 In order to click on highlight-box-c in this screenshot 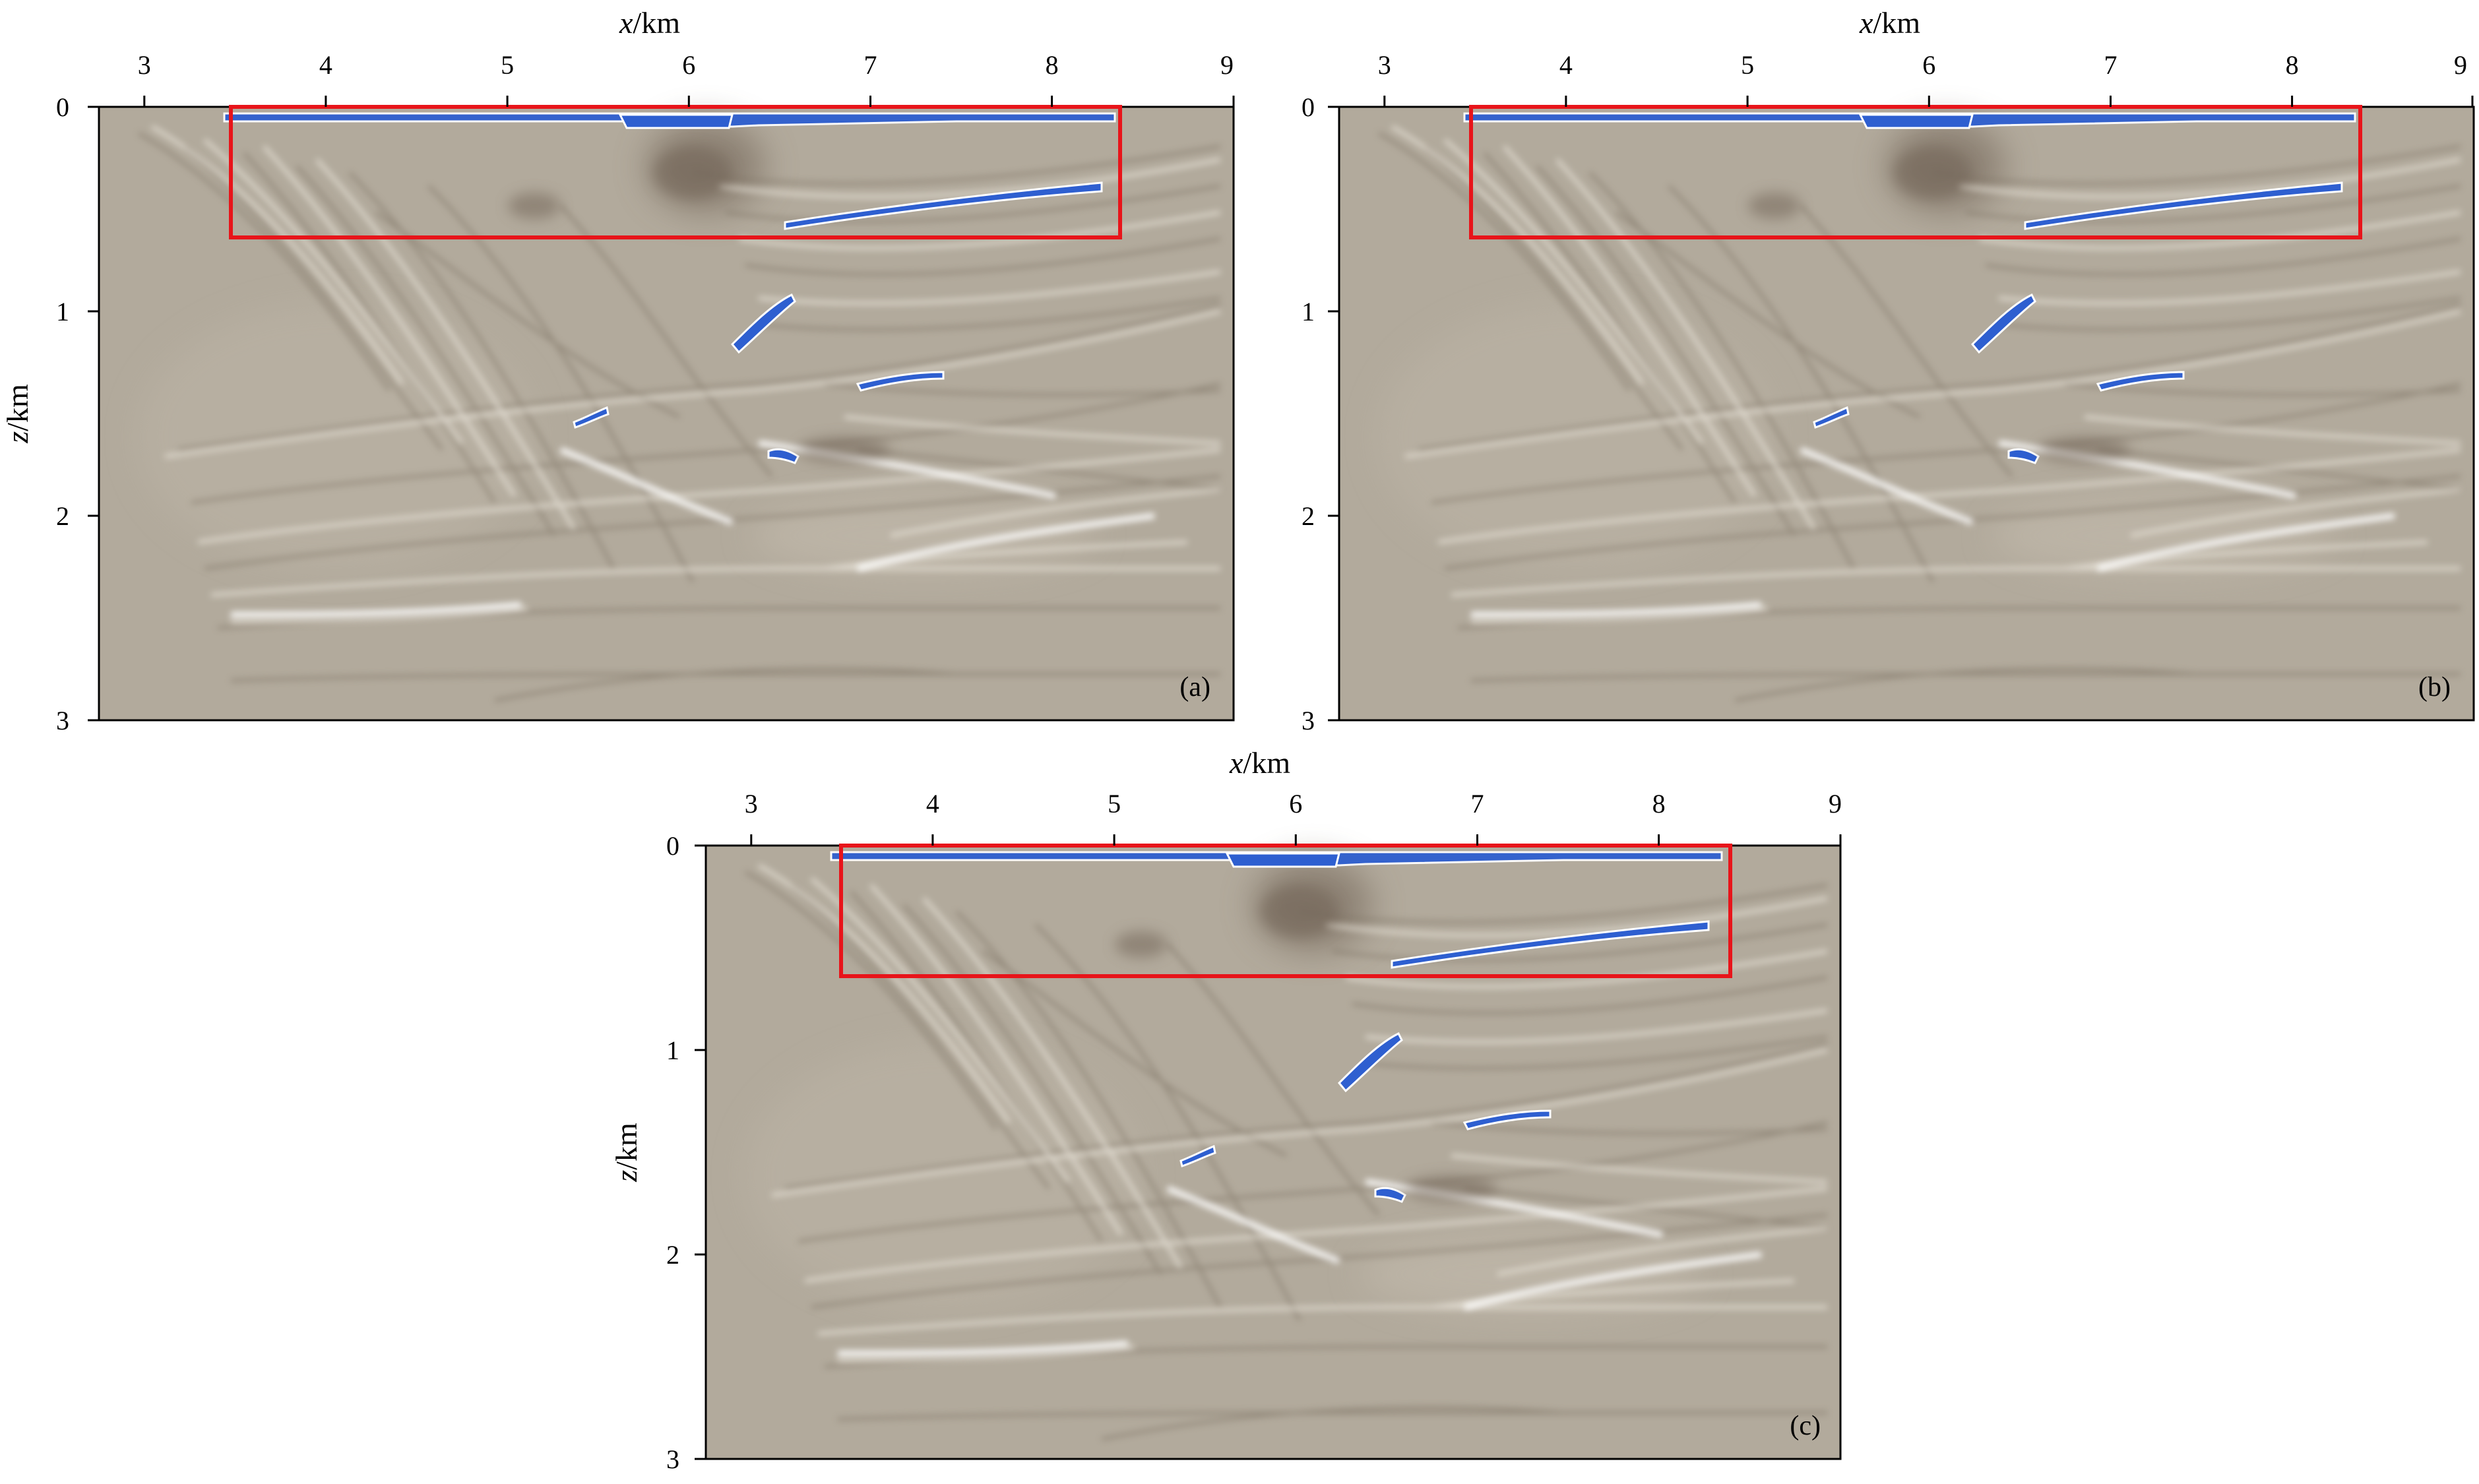, I will do `click(1285, 911)`.